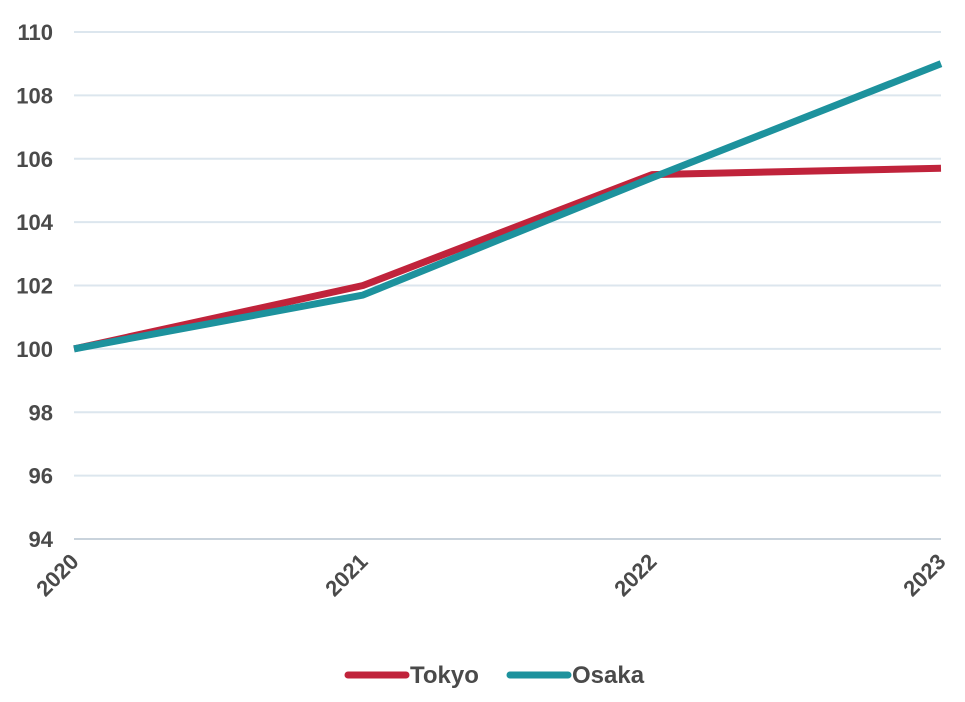 Image resolution: width=965 pixels, height=702 pixels. Describe the element at coordinates (57, 575) in the screenshot. I see `x-tick-label: 2020` at that location.